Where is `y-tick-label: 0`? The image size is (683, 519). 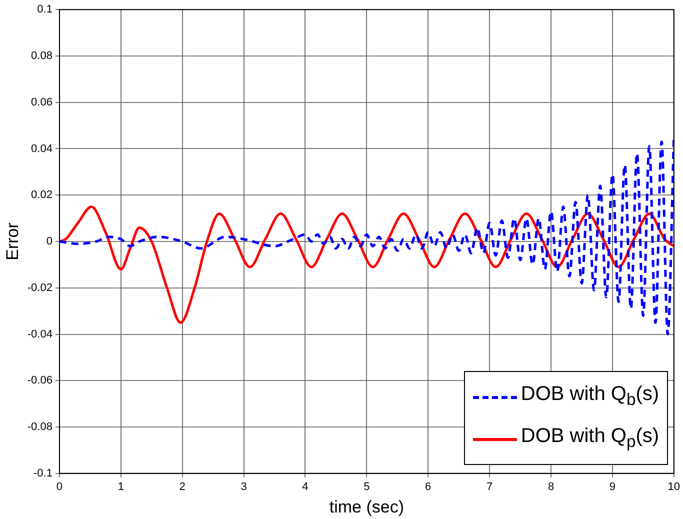
y-tick-label: 0 is located at coordinates (49, 242).